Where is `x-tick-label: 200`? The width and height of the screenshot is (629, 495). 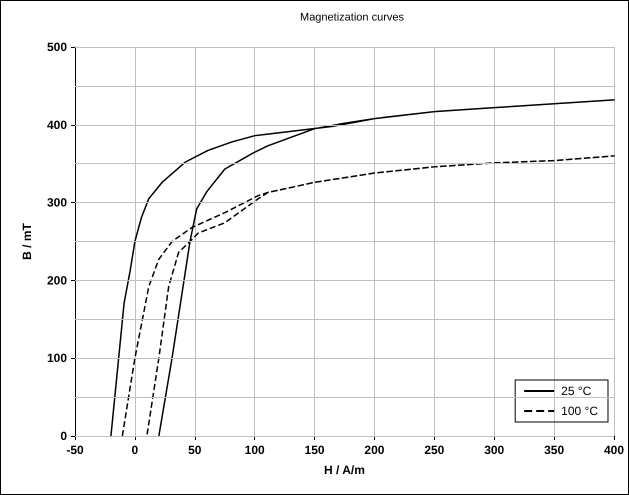
x-tick-label: 200 is located at coordinates (374, 450).